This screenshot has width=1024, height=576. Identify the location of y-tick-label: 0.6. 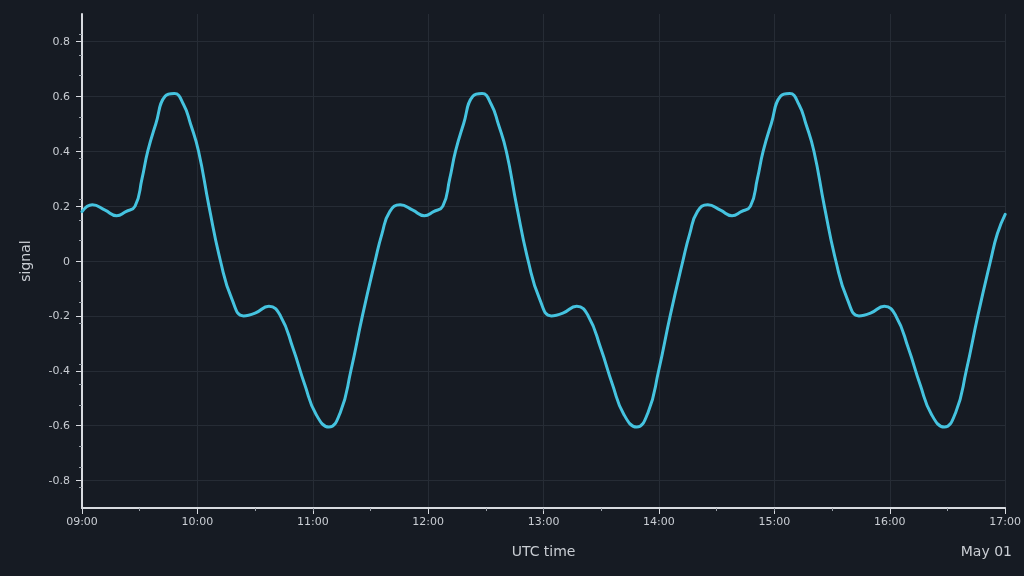
(61, 96).